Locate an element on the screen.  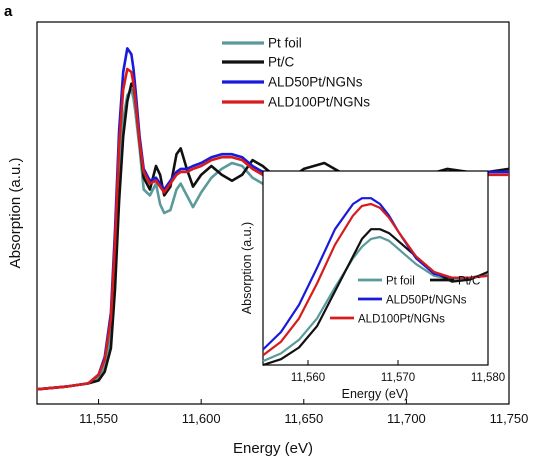
main-x-ticks: 11,550 11,600 11,650 11,700 11,750 is located at coordinates (303, 412).